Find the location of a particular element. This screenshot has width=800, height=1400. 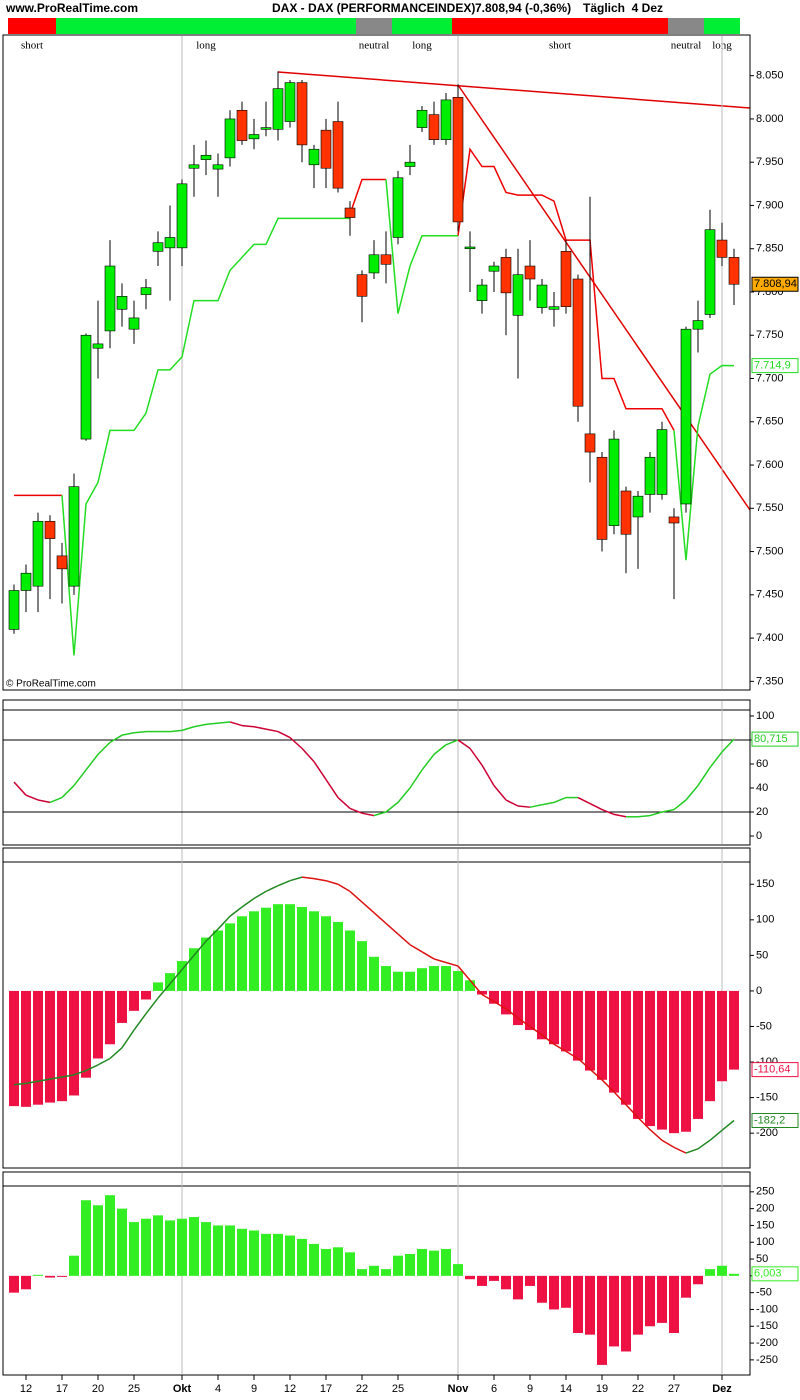

panel-frame is located at coordinates (376, 772).